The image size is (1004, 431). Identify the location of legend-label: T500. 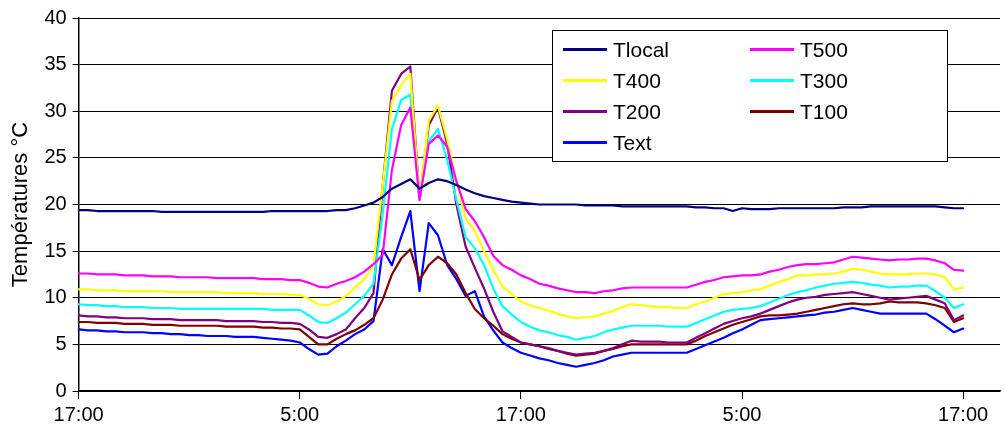
(824, 49).